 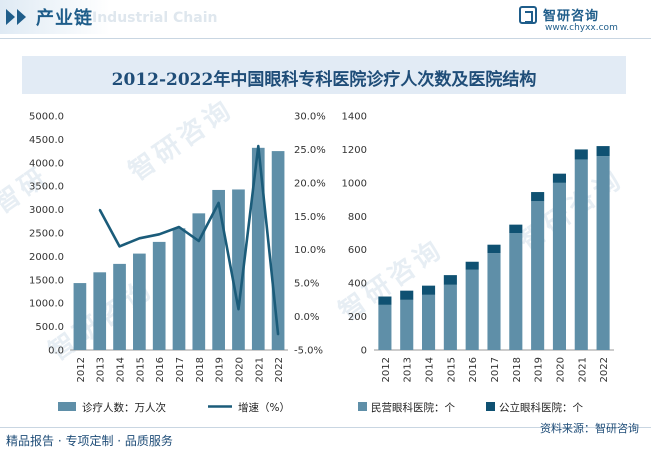 I want to click on bar-private-2016, so click(x=472, y=309).